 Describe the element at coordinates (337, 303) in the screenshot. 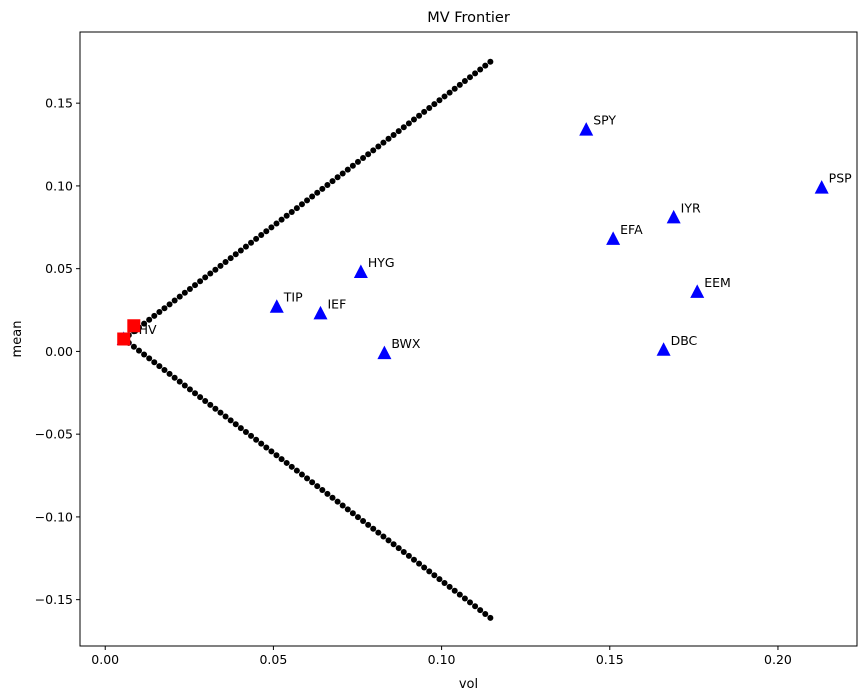

I see `asset-label: IEF` at that location.